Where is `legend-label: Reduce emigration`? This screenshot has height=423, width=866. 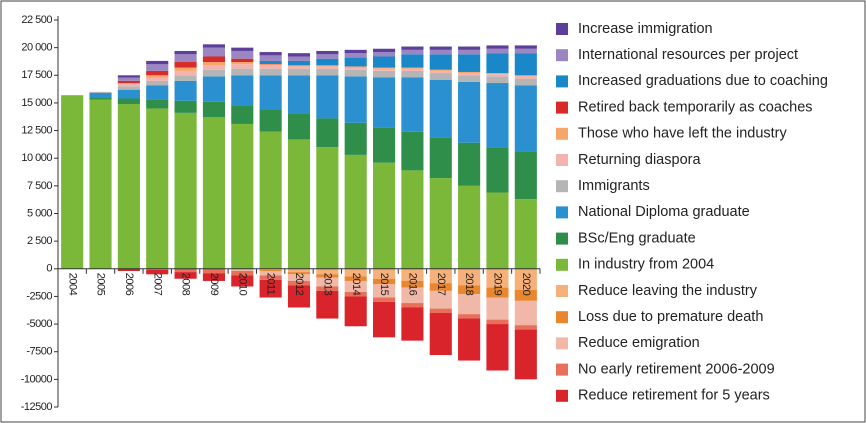 legend-label: Reduce emigration is located at coordinates (639, 343).